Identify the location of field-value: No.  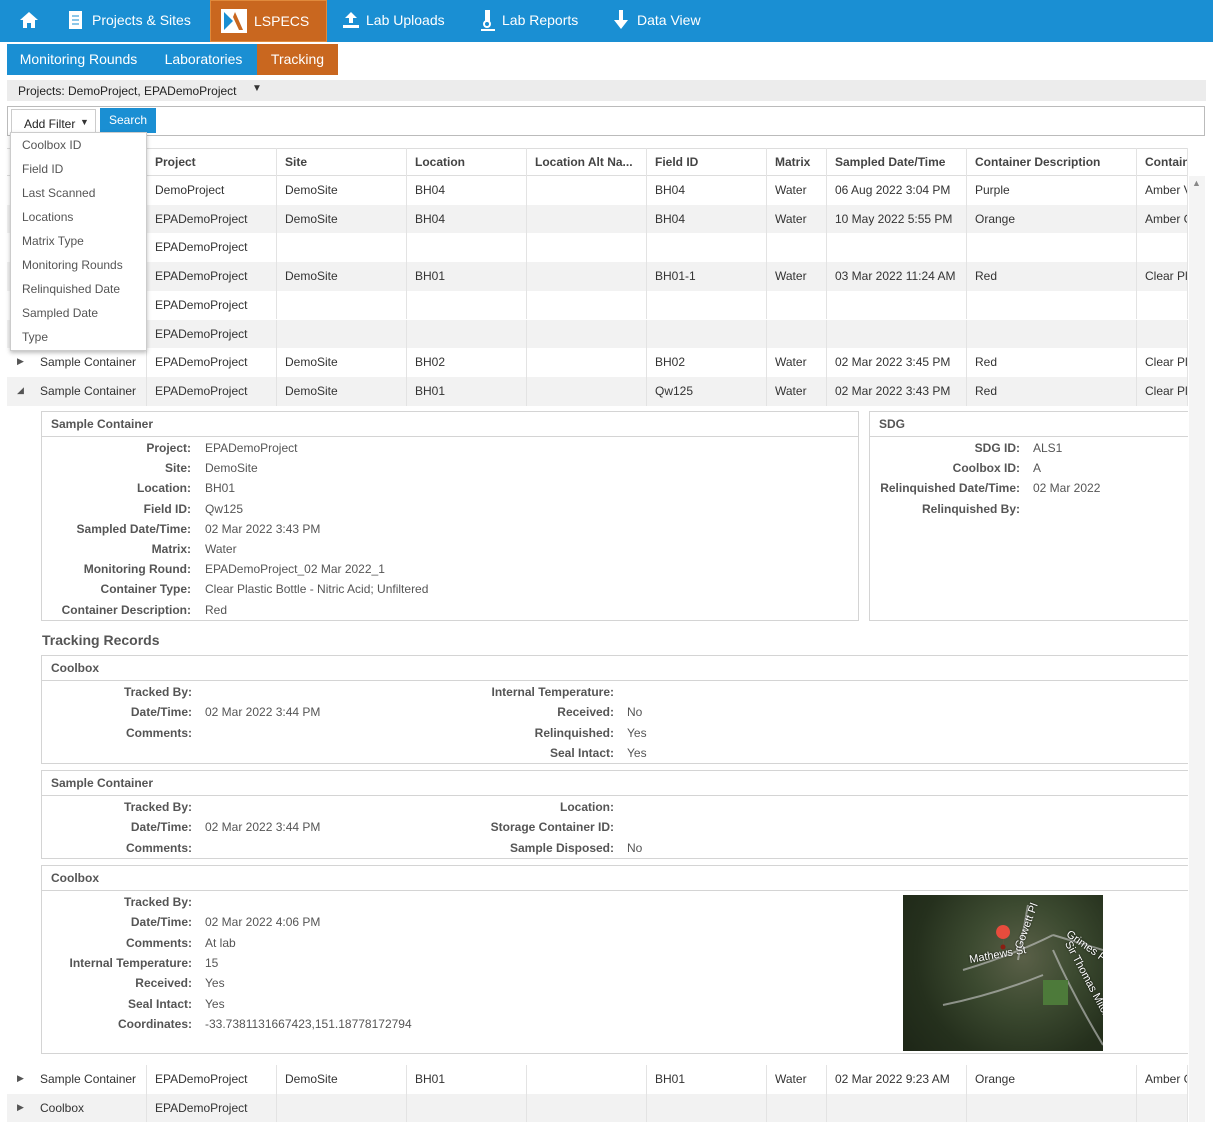
(635, 712).